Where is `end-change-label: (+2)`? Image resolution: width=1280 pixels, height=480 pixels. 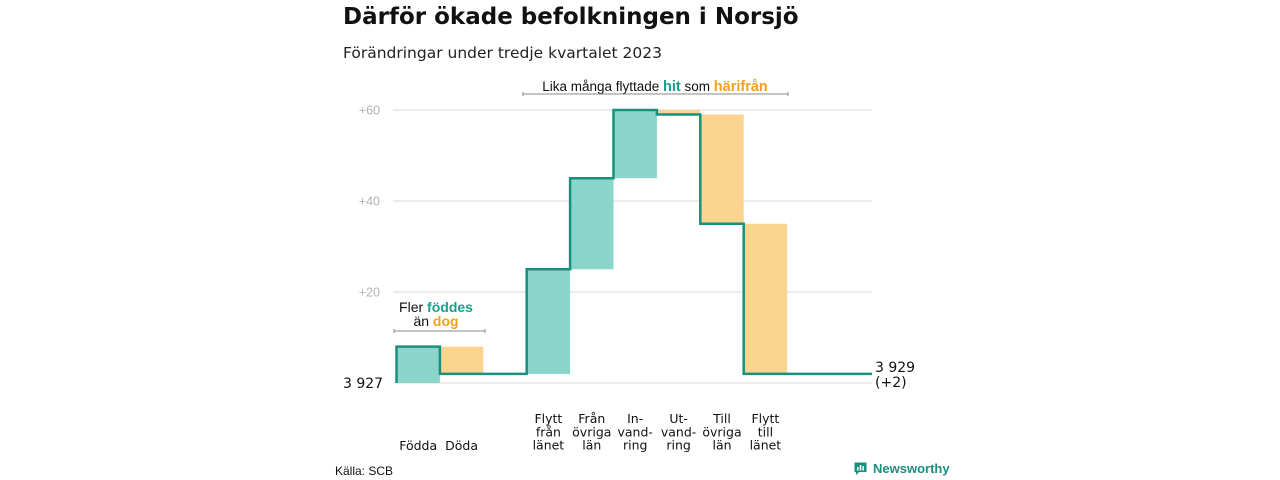
end-change-label: (+2) is located at coordinates (891, 383).